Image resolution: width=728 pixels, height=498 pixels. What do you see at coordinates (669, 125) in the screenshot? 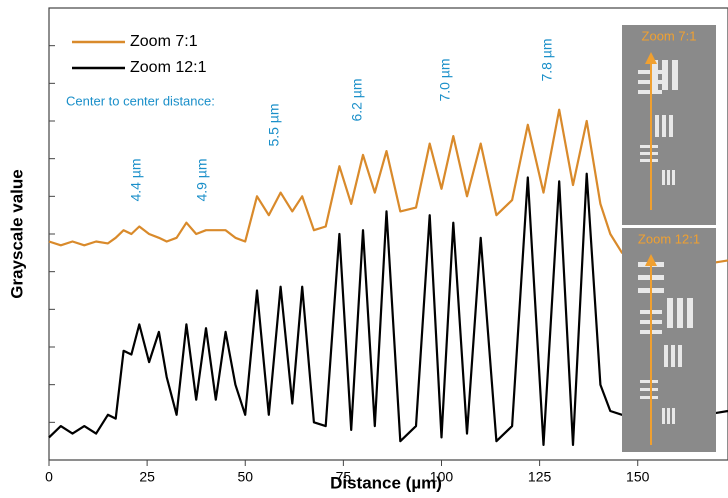
I see `inset-7: Zoom 7:1` at bounding box center [669, 125].